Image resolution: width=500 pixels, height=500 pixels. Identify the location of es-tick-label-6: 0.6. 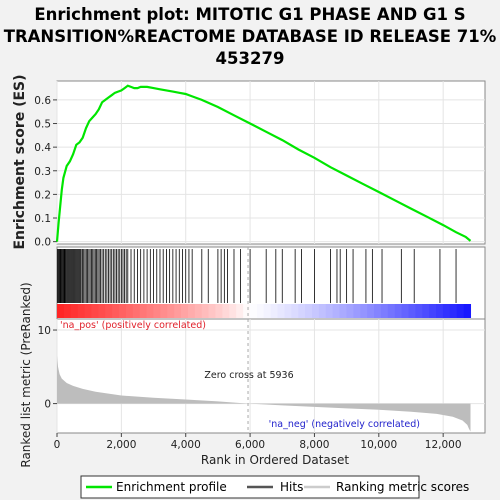
(42, 101).